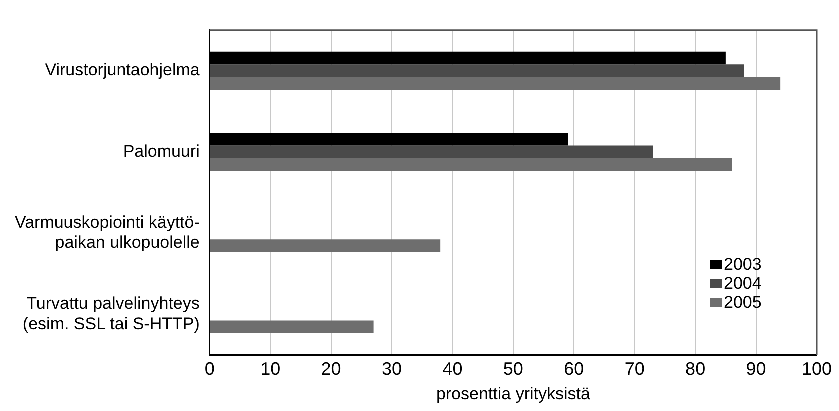 The height and width of the screenshot is (411, 839). What do you see at coordinates (111, 314) in the screenshot?
I see `y-tick-label: Turvattu palvelinyhteys (esim. SSL tai S-HTTP)` at bounding box center [111, 314].